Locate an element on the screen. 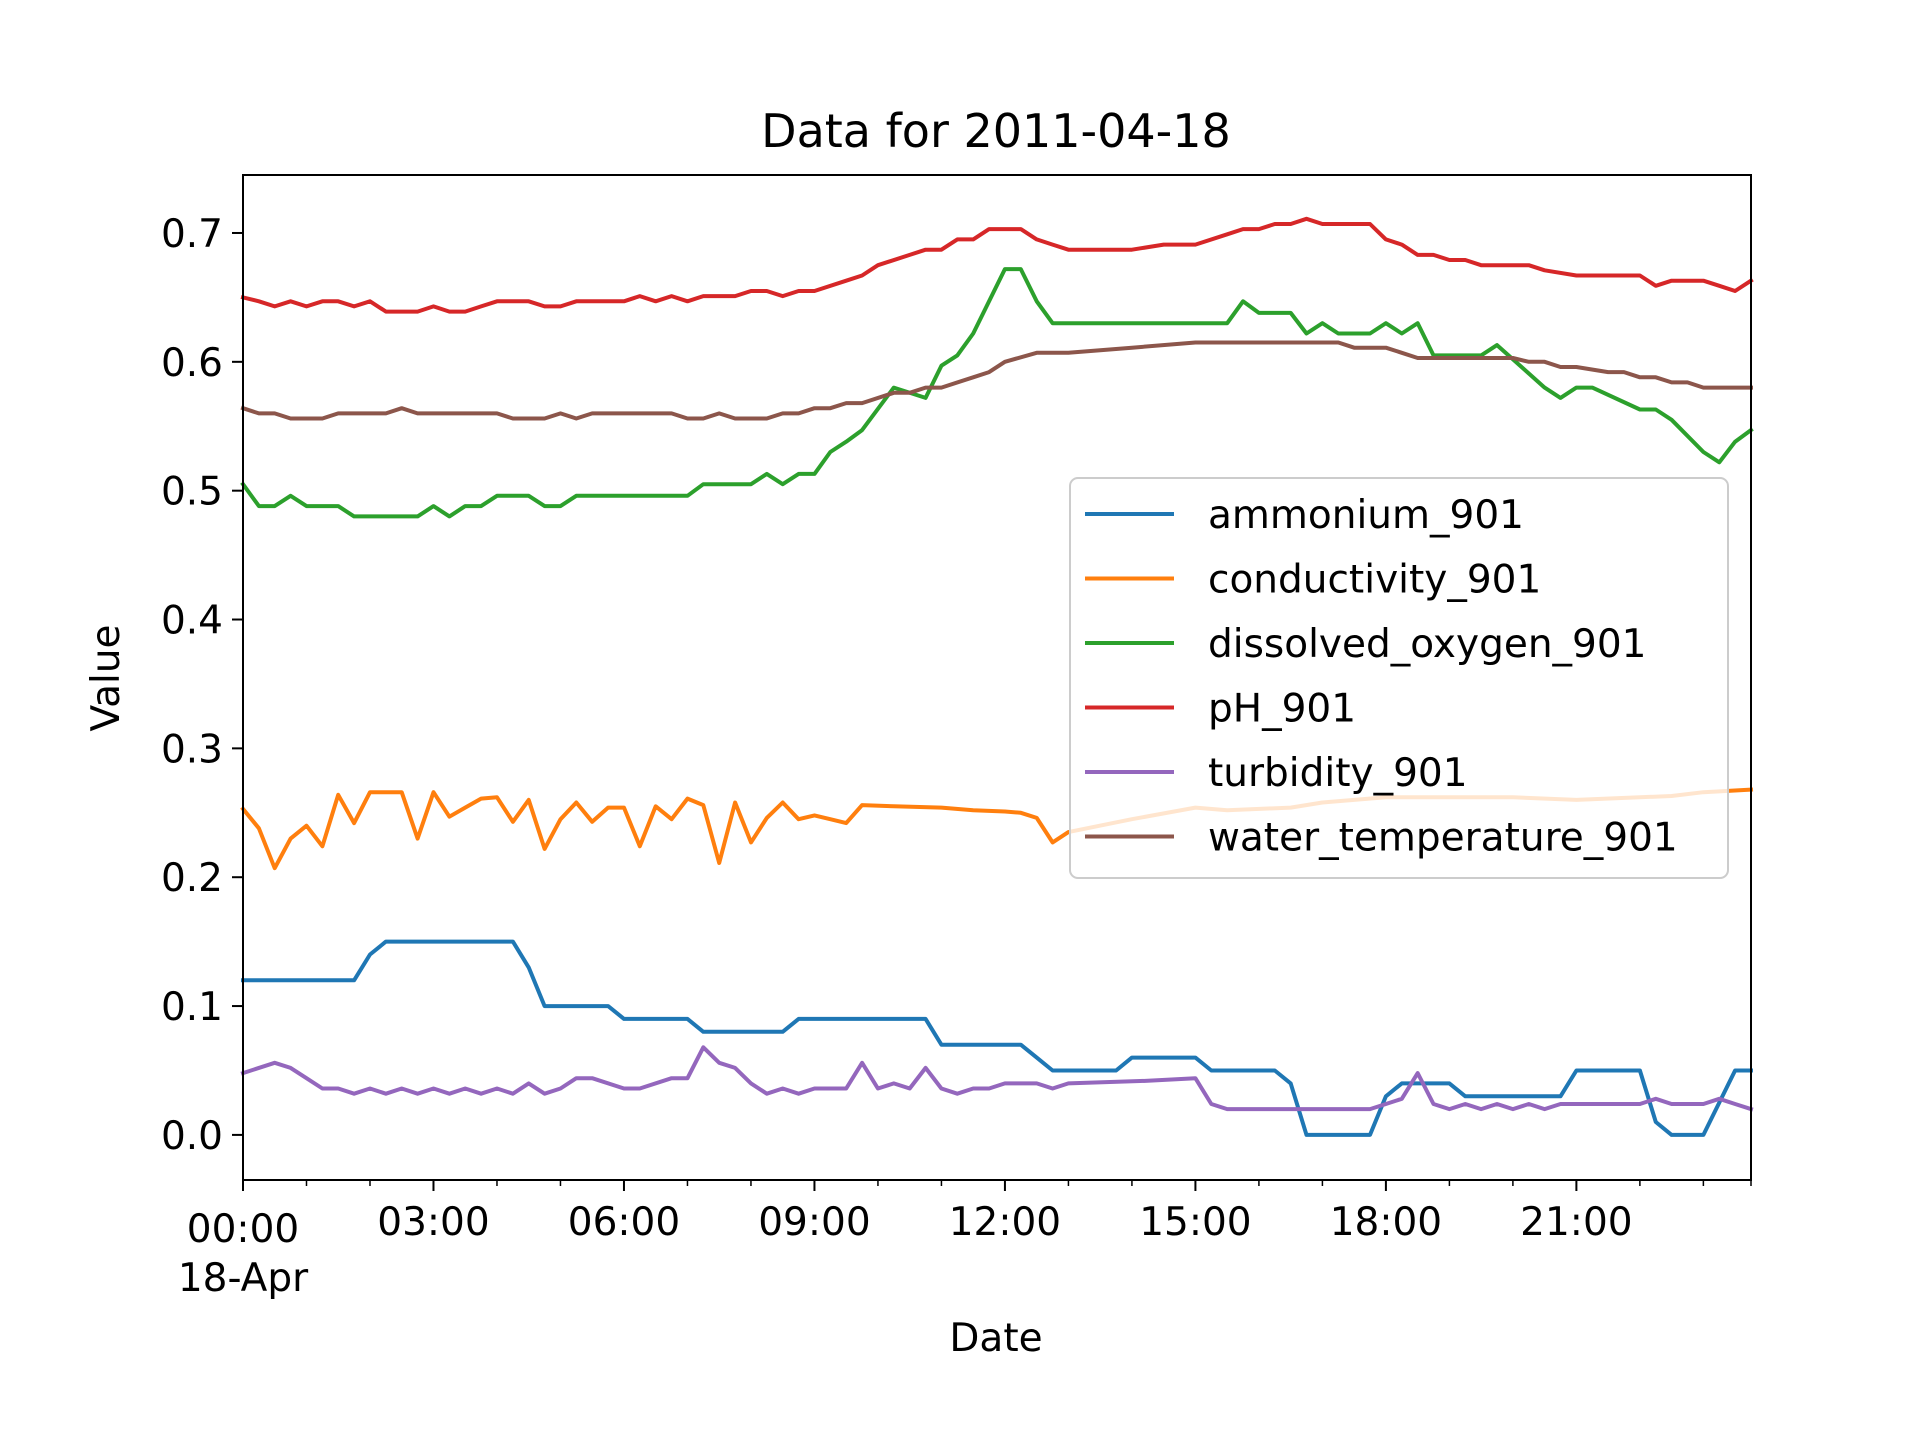 The height and width of the screenshot is (1445, 1920). x-tick-label: 03:00 is located at coordinates (433, 1222).